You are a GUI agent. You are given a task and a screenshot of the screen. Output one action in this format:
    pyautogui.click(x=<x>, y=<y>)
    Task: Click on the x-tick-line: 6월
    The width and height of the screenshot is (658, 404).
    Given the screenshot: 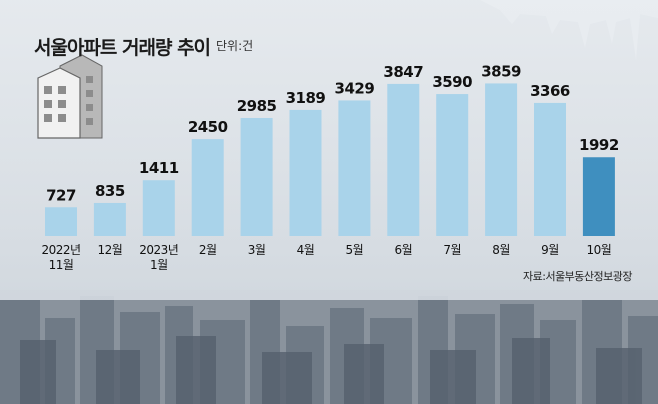 What is the action you would take?
    pyautogui.click(x=403, y=250)
    